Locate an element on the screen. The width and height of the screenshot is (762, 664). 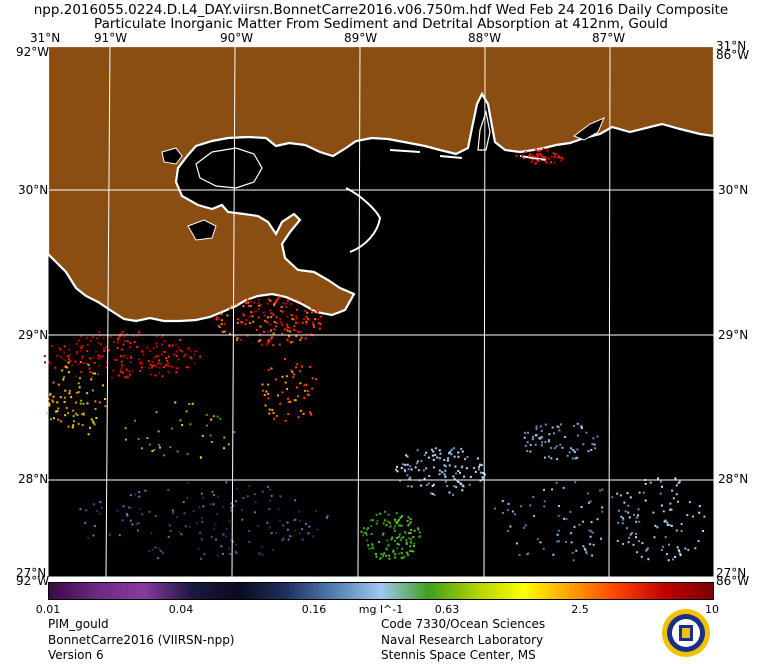
org-name: Naval Research Laboratory is located at coordinates (462, 639).